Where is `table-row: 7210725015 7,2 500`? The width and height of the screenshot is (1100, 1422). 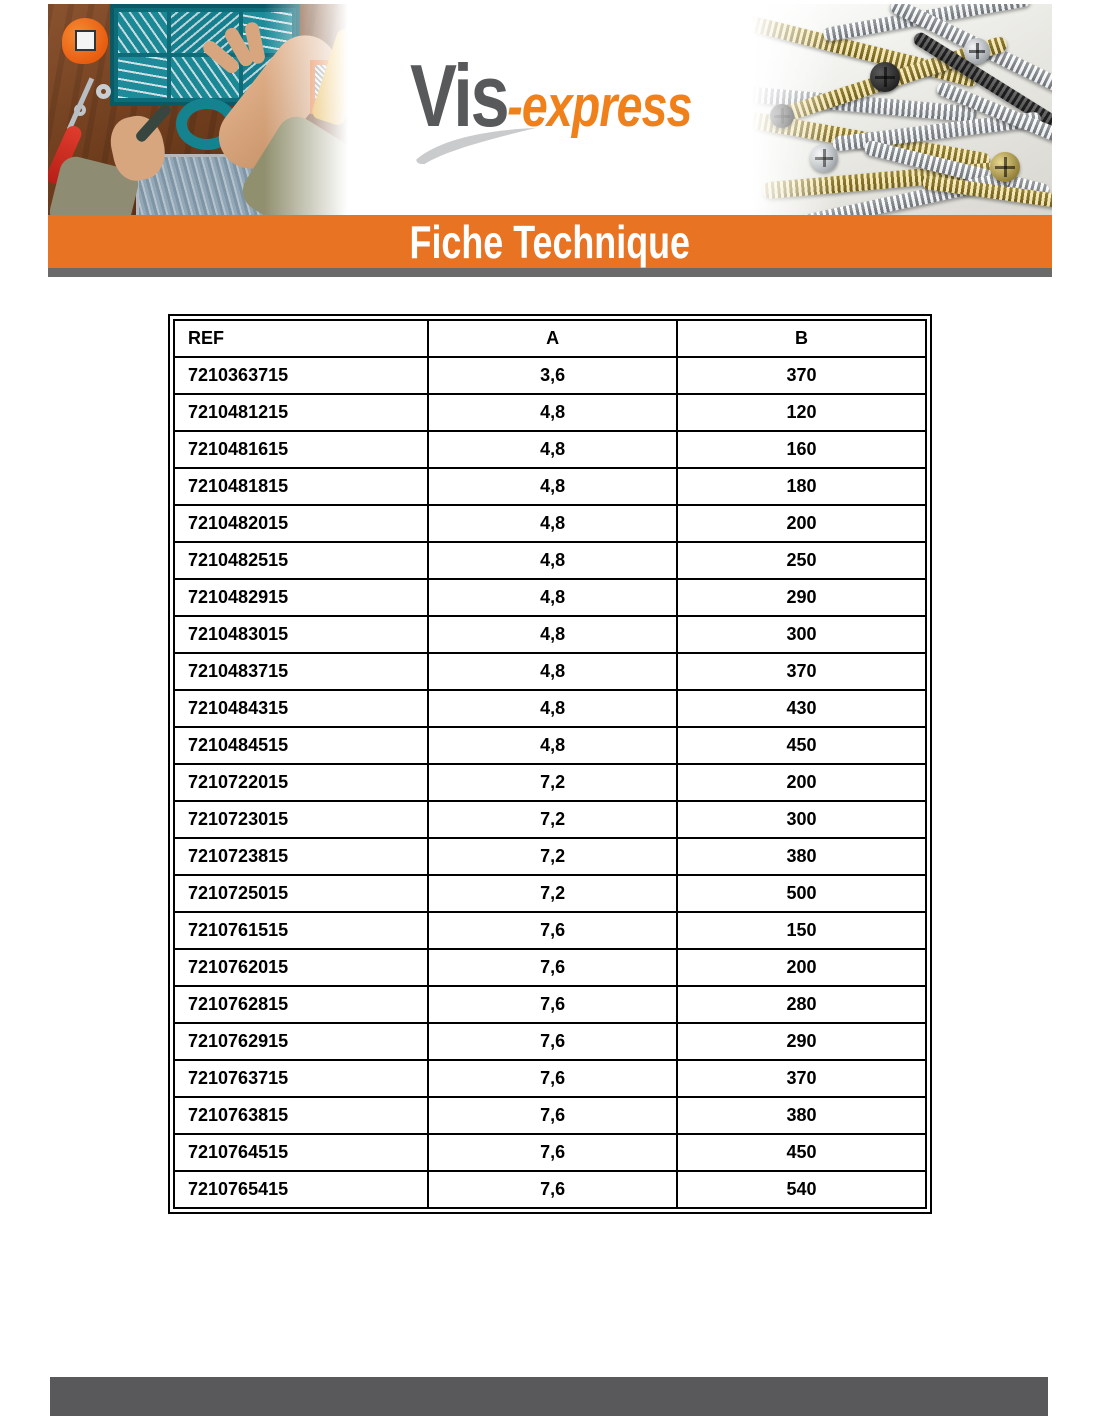
table-row: 7210725015 7,2 500 is located at coordinates (549, 893).